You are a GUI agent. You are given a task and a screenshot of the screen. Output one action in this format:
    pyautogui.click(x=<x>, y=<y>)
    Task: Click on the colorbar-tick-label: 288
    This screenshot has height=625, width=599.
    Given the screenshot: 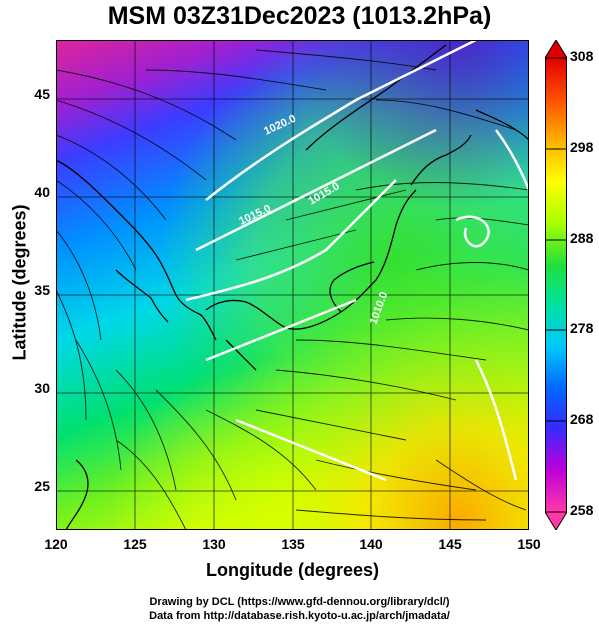 What is the action you would take?
    pyautogui.click(x=582, y=238)
    